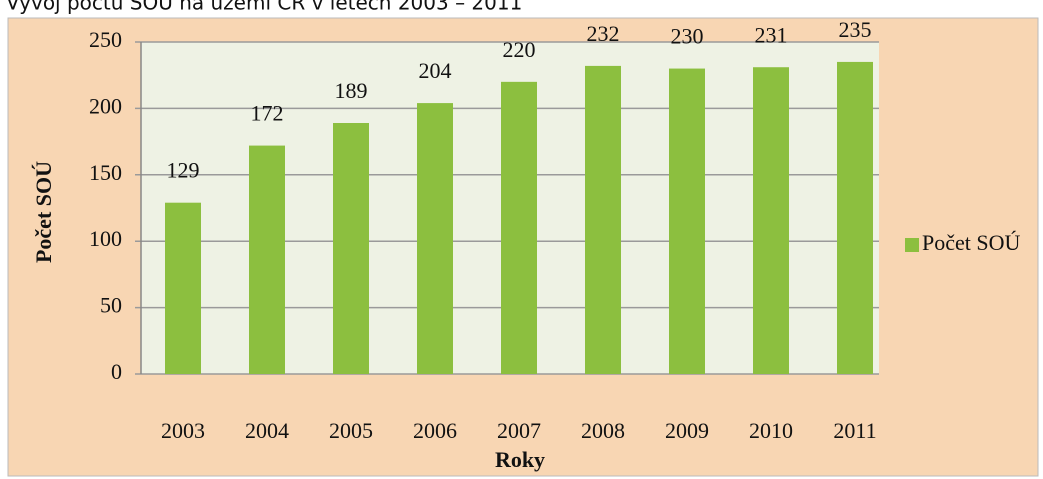  What do you see at coordinates (771, 34) in the screenshot?
I see `data-label: 231` at bounding box center [771, 34].